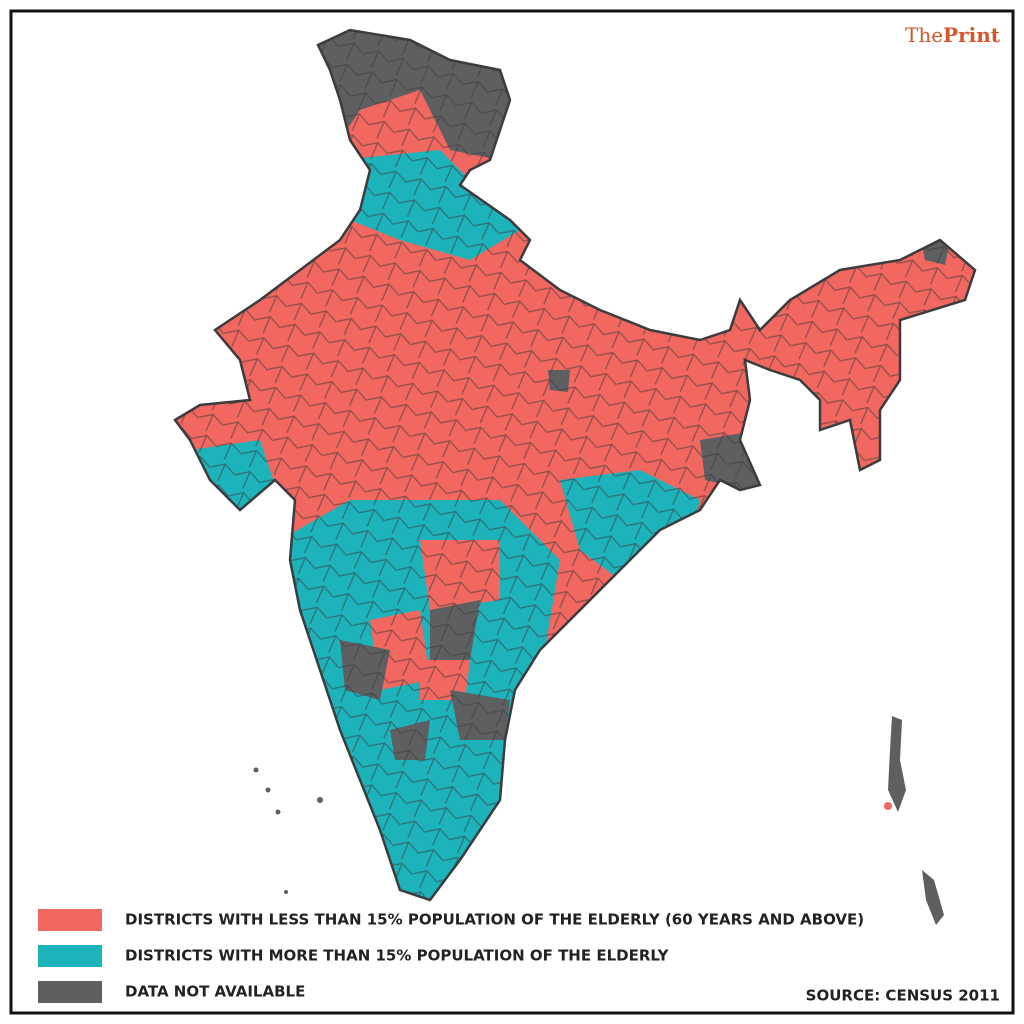 This screenshot has height=1024, width=1024. What do you see at coordinates (924, 35) in the screenshot?
I see `brand-prefix: The` at bounding box center [924, 35].